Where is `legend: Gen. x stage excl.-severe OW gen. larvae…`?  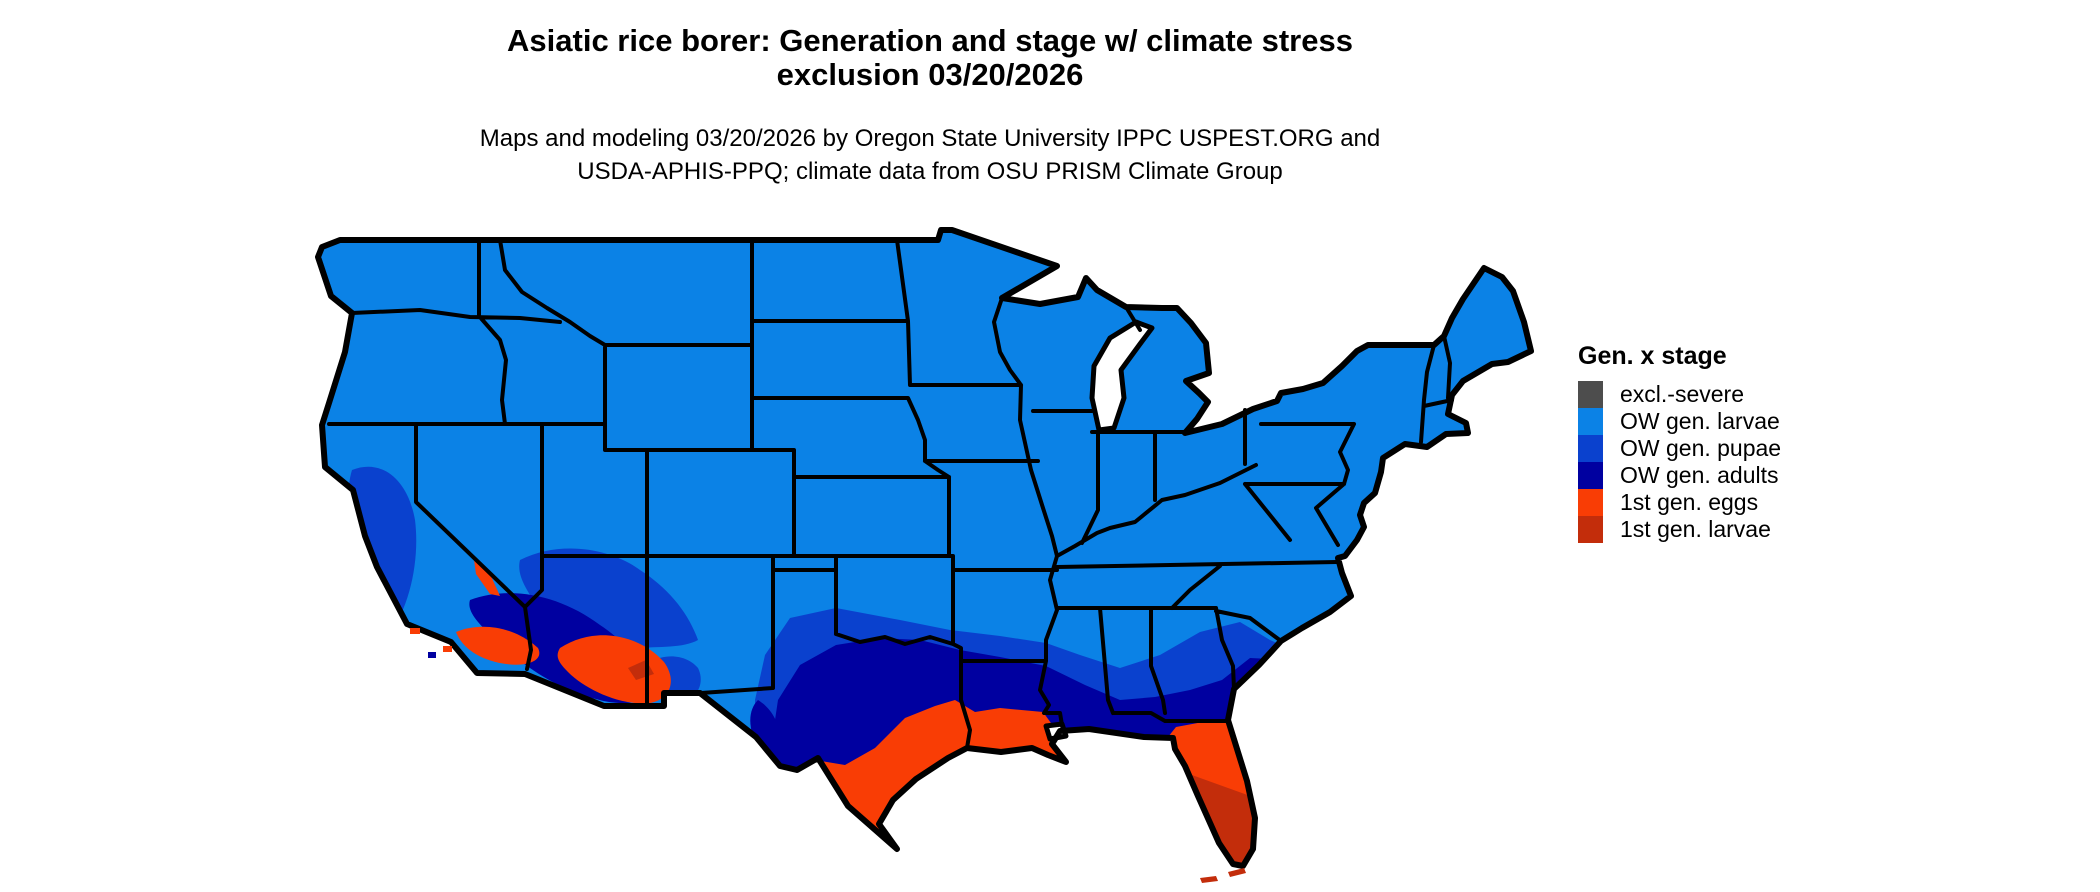 legend: Gen. x stage excl.-severe OW gen. larvae… is located at coordinates (1679, 442).